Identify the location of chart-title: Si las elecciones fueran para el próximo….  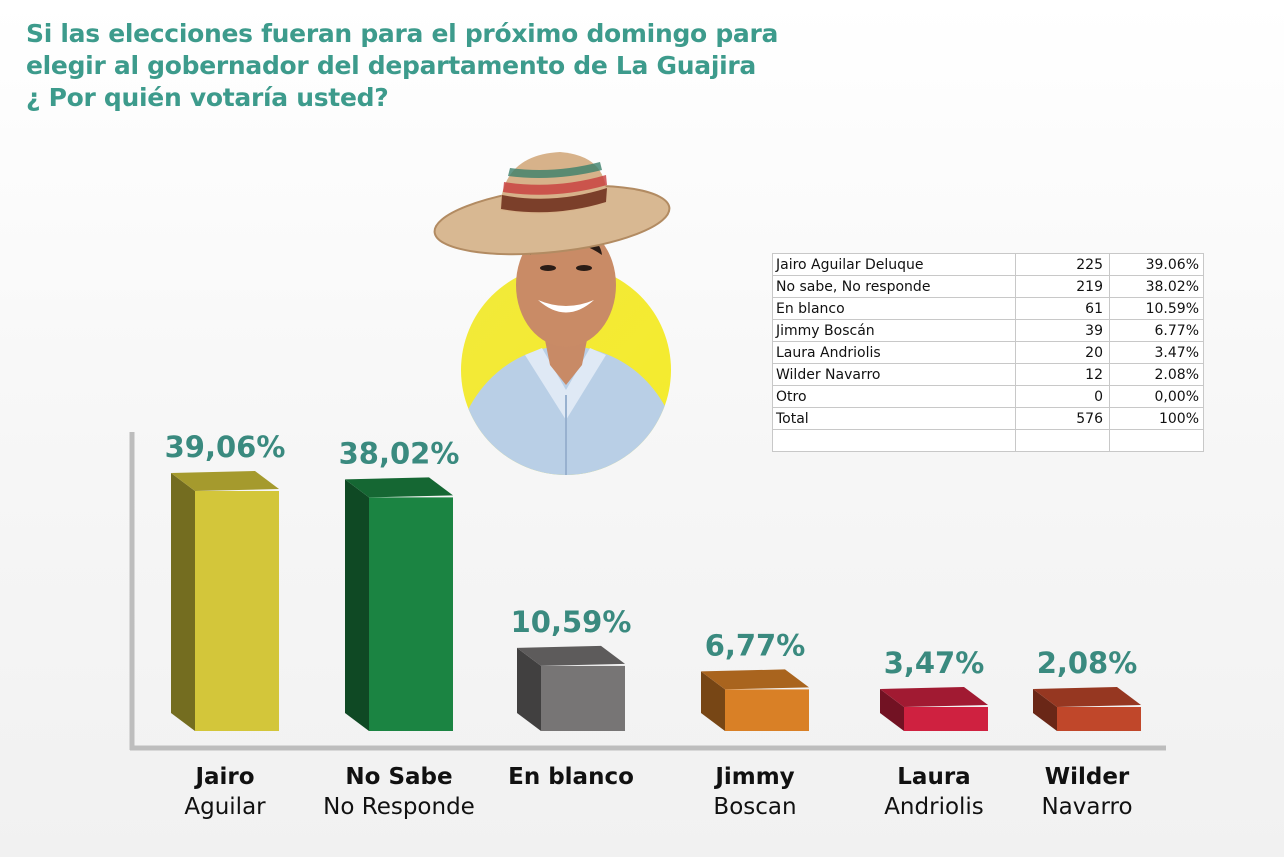
(402, 66).